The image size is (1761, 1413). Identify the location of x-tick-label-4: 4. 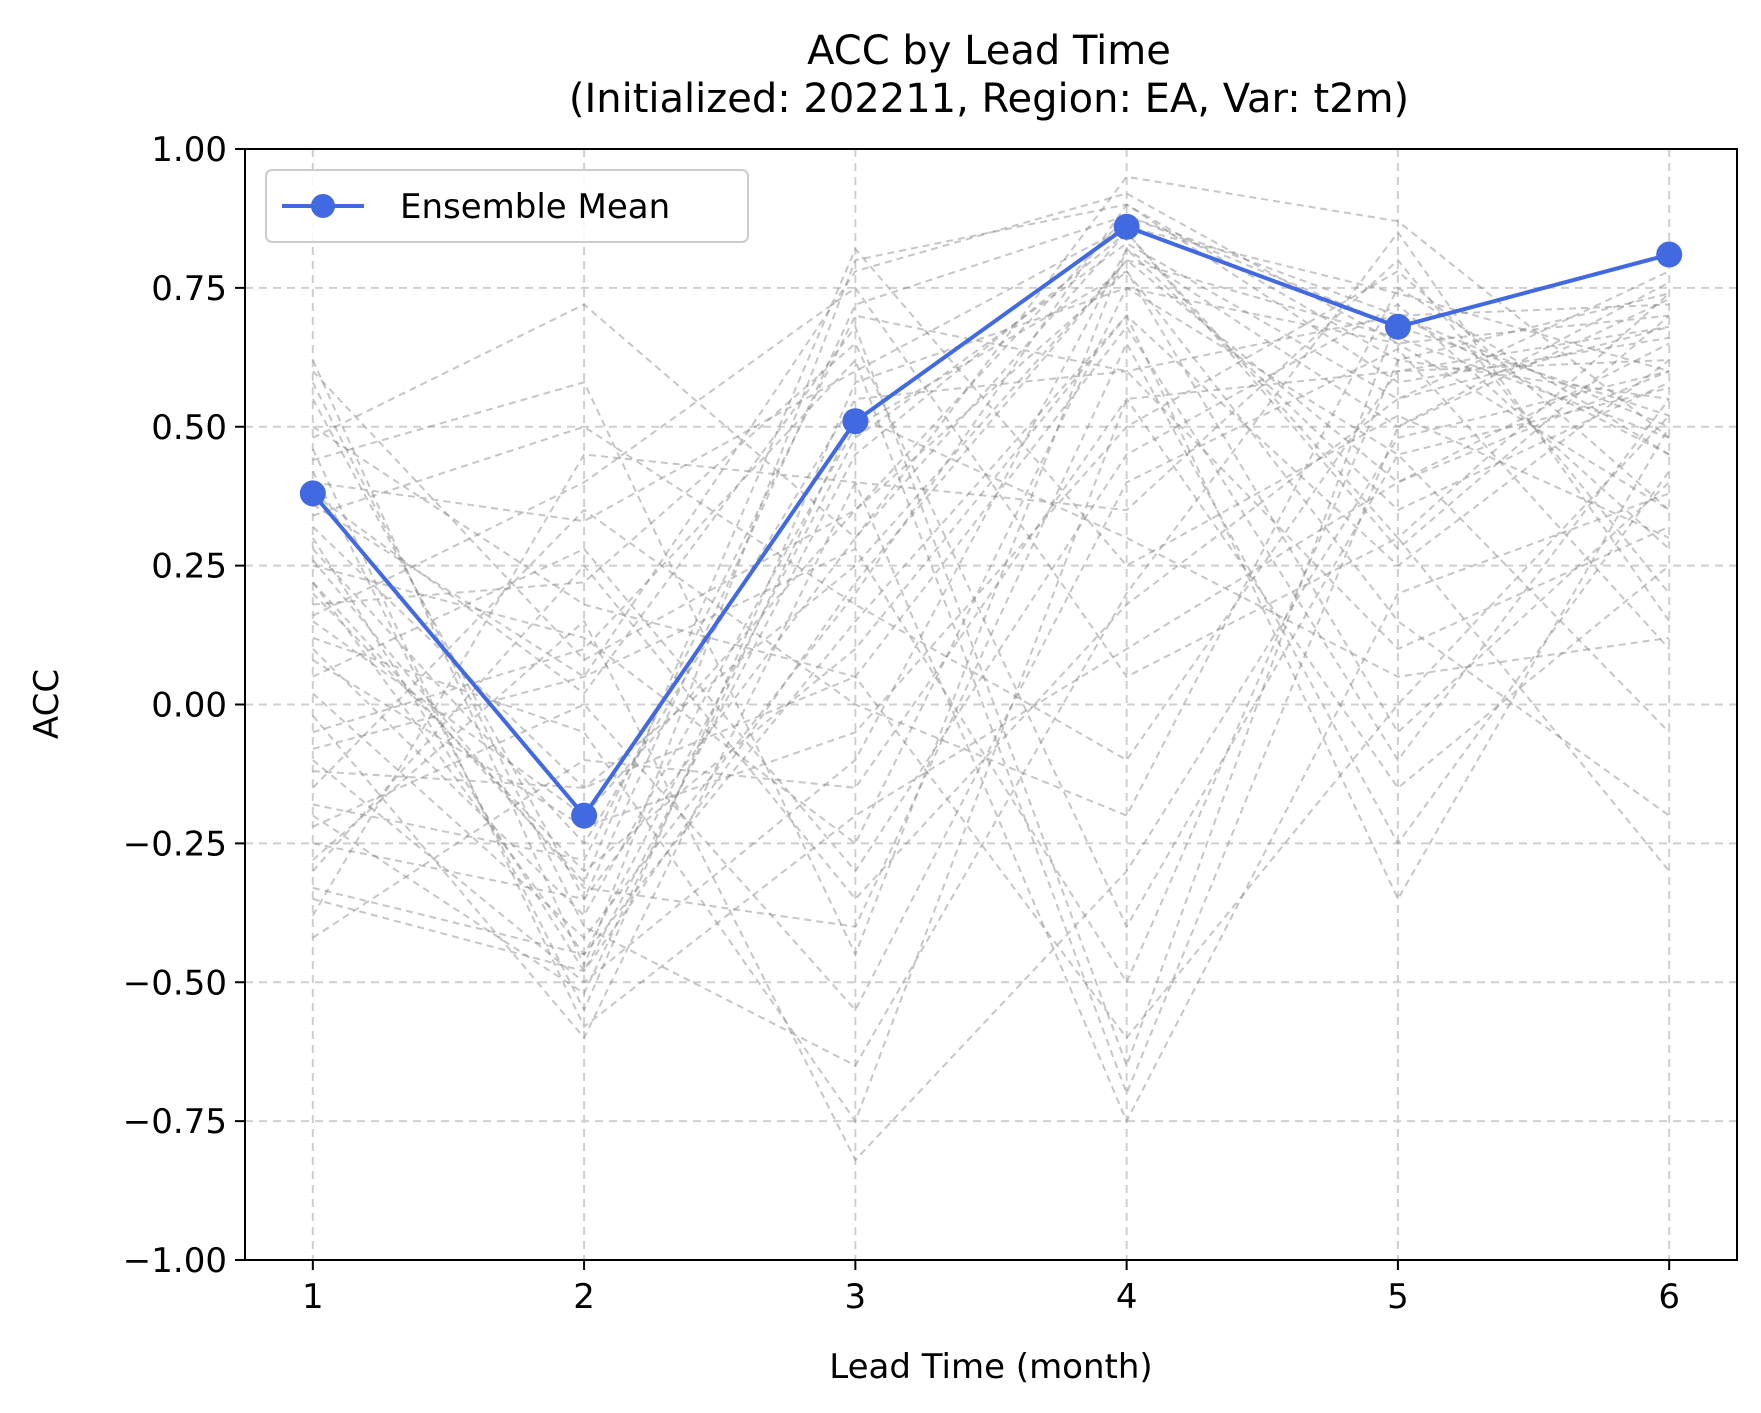
(1127, 1297).